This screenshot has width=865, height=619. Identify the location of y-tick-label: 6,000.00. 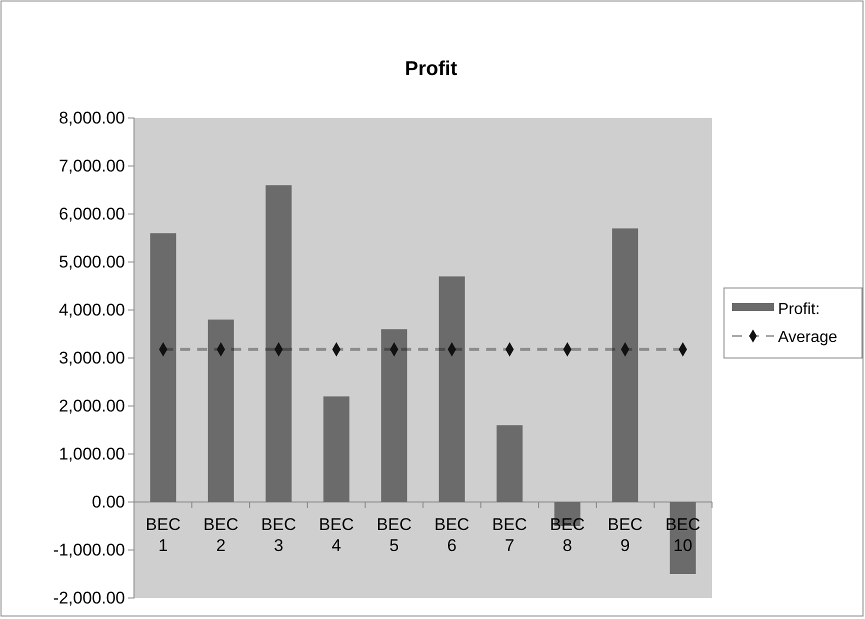
(91, 214).